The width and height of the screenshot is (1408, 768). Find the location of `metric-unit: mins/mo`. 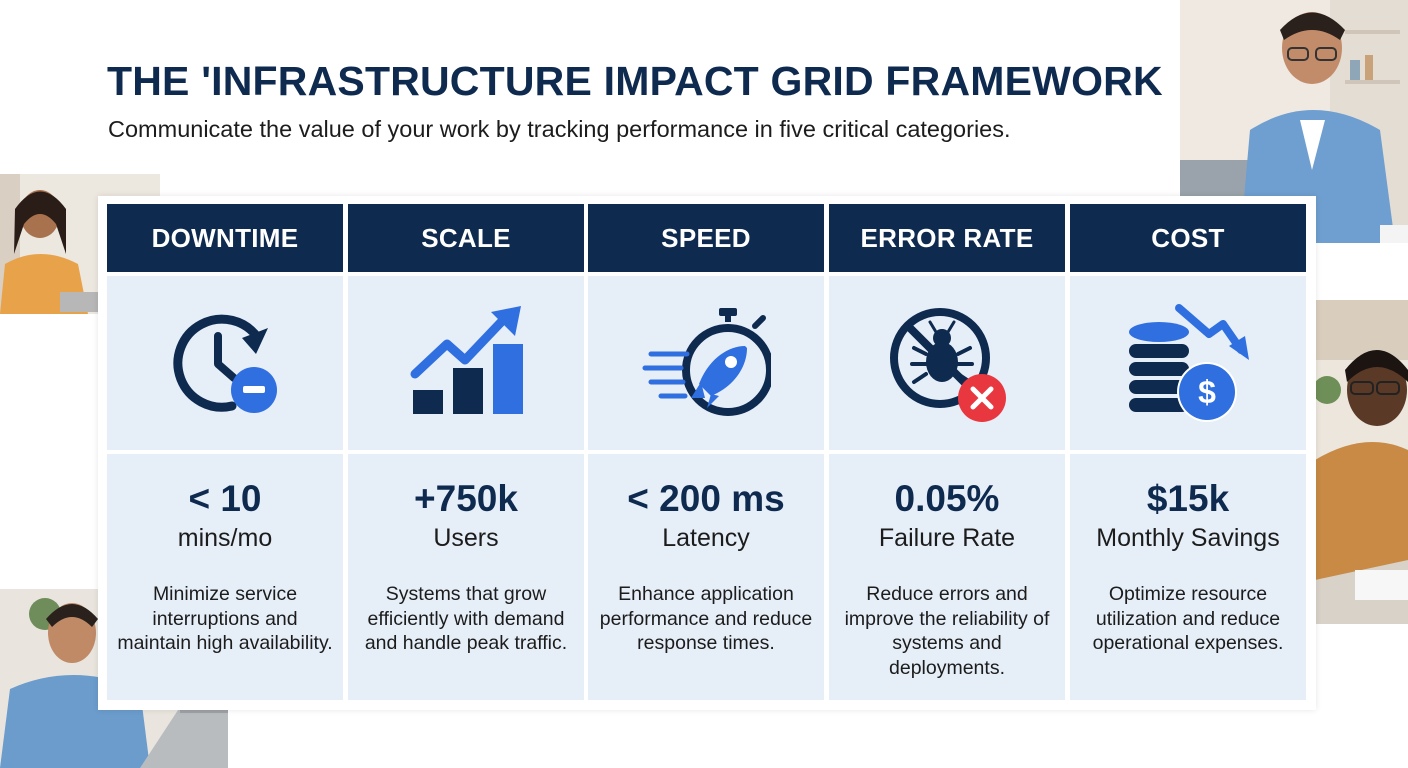

metric-unit: mins/mo is located at coordinates (225, 538).